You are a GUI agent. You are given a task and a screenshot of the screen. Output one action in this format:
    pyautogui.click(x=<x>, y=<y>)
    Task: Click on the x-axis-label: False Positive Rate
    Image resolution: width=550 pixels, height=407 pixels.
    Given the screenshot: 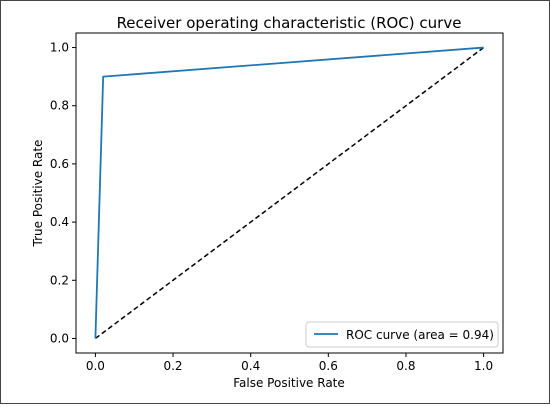 What is the action you would take?
    pyautogui.click(x=289, y=383)
    